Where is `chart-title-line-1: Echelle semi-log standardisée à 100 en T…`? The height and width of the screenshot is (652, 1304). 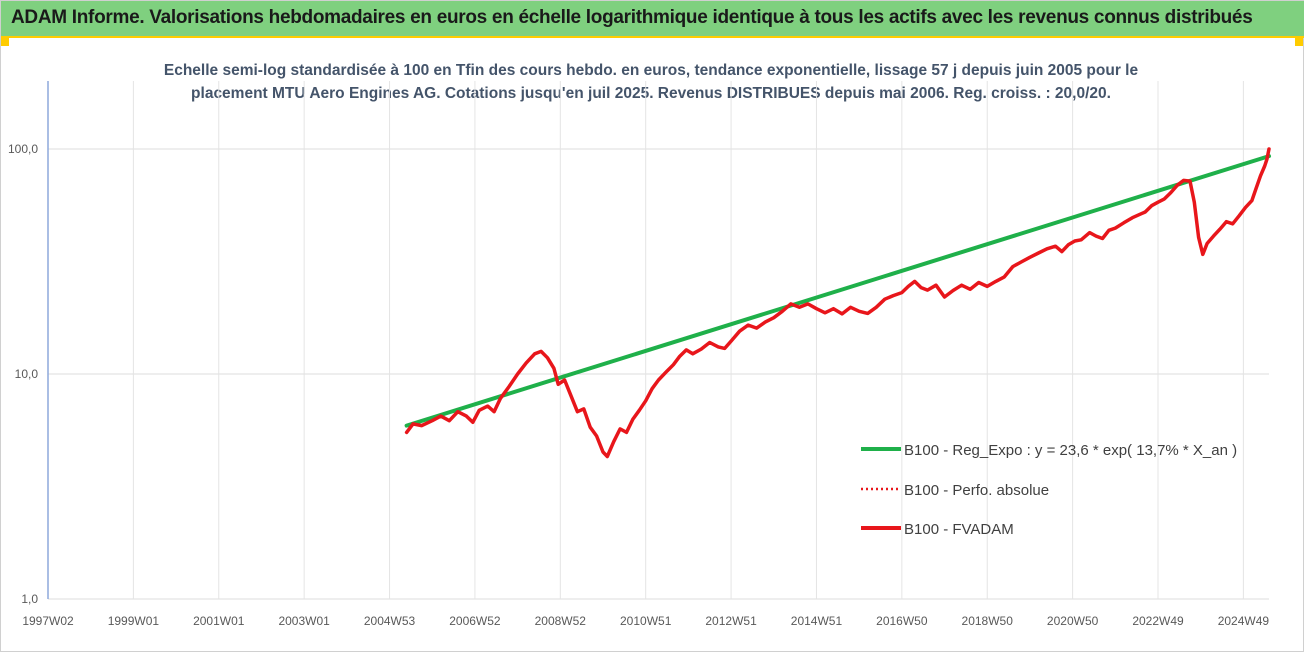 chart-title-line-1: Echelle semi-log standardisée à 100 en T… is located at coordinates (651, 70).